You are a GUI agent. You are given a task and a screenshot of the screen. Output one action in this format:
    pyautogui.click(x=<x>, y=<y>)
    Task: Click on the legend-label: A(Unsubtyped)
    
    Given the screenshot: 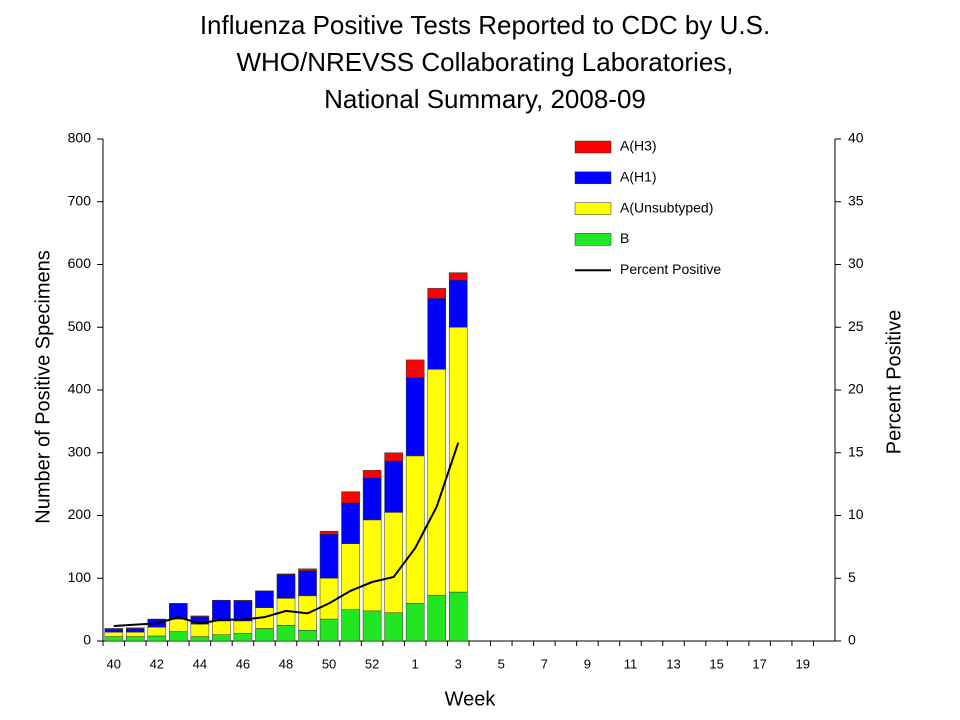 What is the action you would take?
    pyautogui.click(x=666, y=207)
    